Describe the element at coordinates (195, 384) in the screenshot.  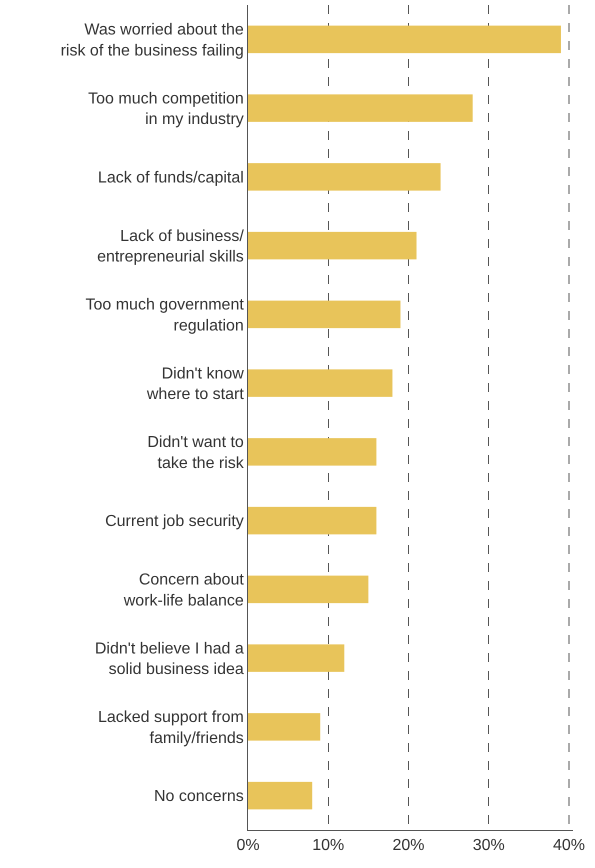
I see `y-tick-label: Didn't know where to start` at that location.